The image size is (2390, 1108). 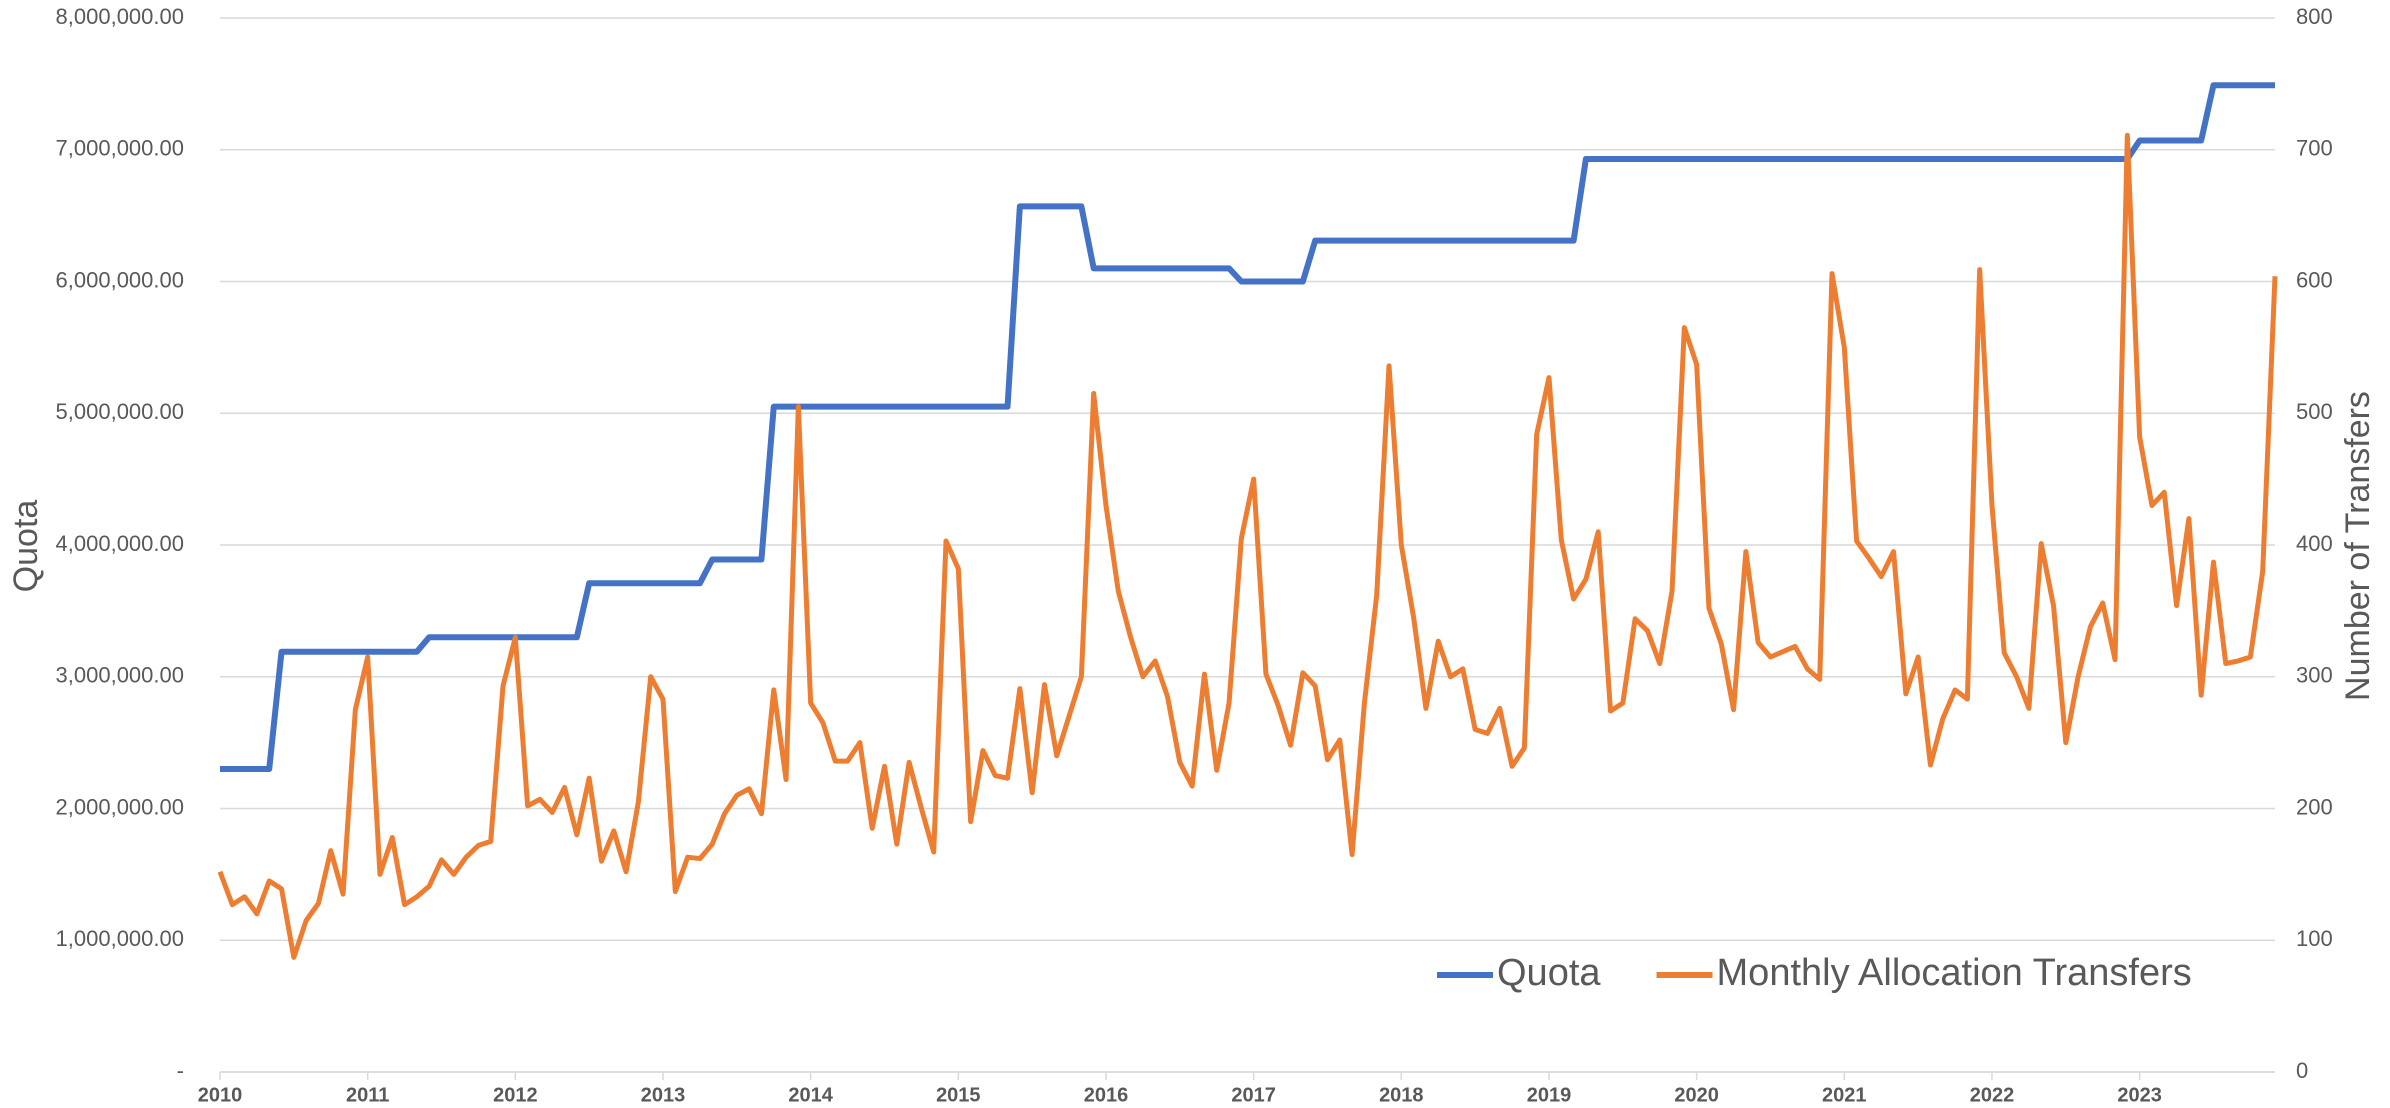 I want to click on x-tick-label: 2010, so click(x=220, y=1095).